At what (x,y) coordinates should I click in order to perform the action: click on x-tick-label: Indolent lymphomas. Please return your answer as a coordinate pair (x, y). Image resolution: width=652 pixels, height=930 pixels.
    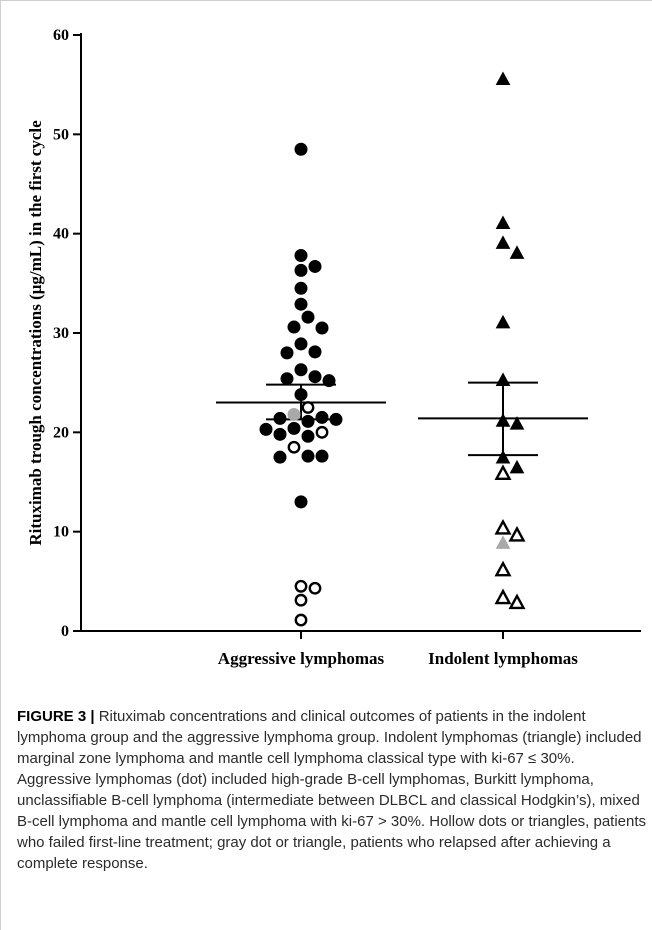
    Looking at the image, I should click on (503, 658).